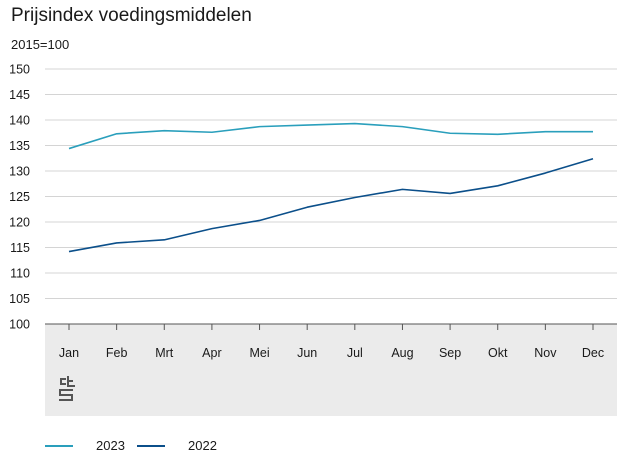 The width and height of the screenshot is (627, 470). I want to click on y-tick-label: 105, so click(19, 299).